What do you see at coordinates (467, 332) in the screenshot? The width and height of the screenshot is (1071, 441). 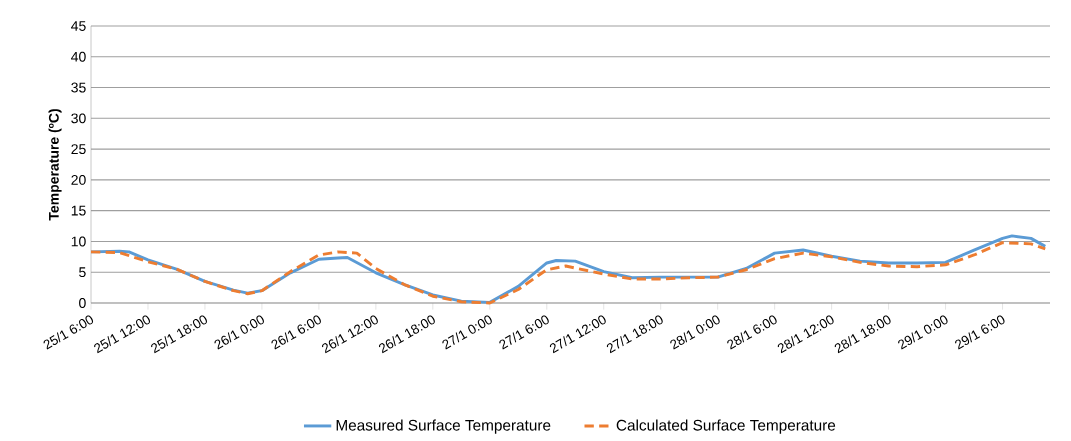 I see `x-tick-label: 27/1 0:00` at bounding box center [467, 332].